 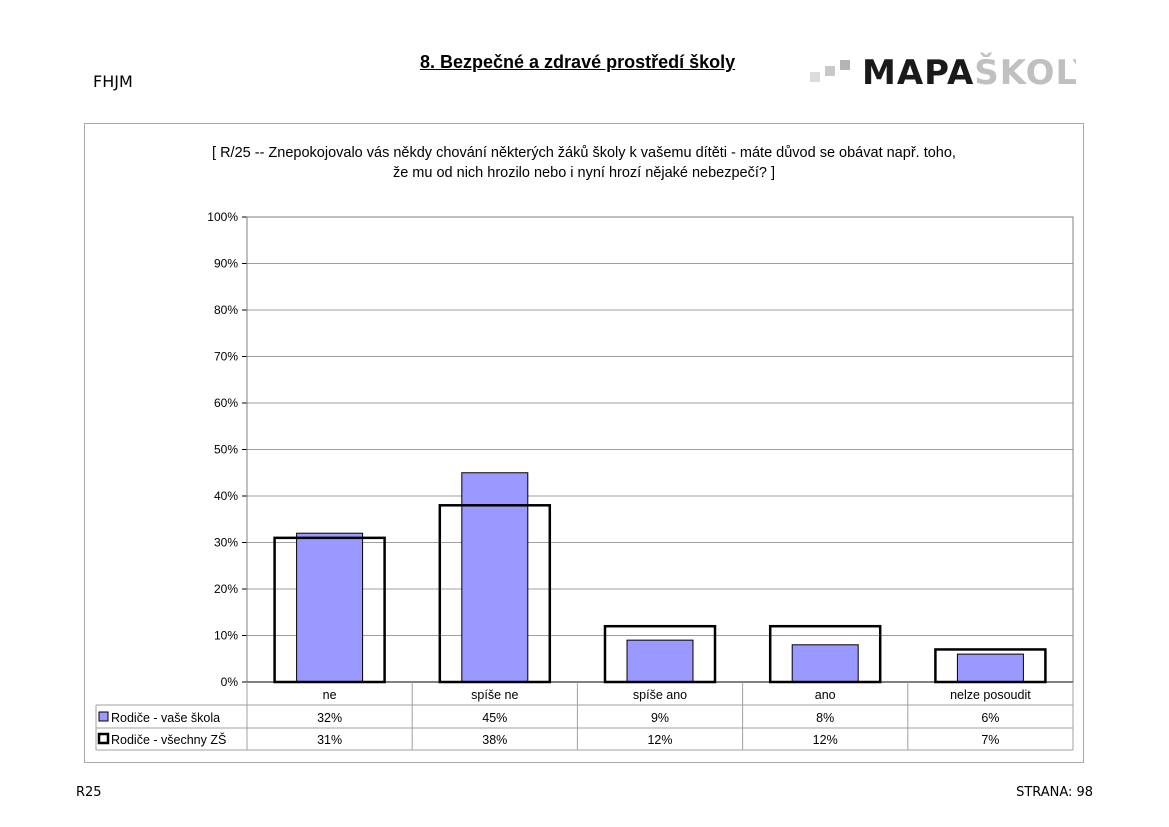 I want to click on category-label-2: spíše ano, so click(x=660, y=695).